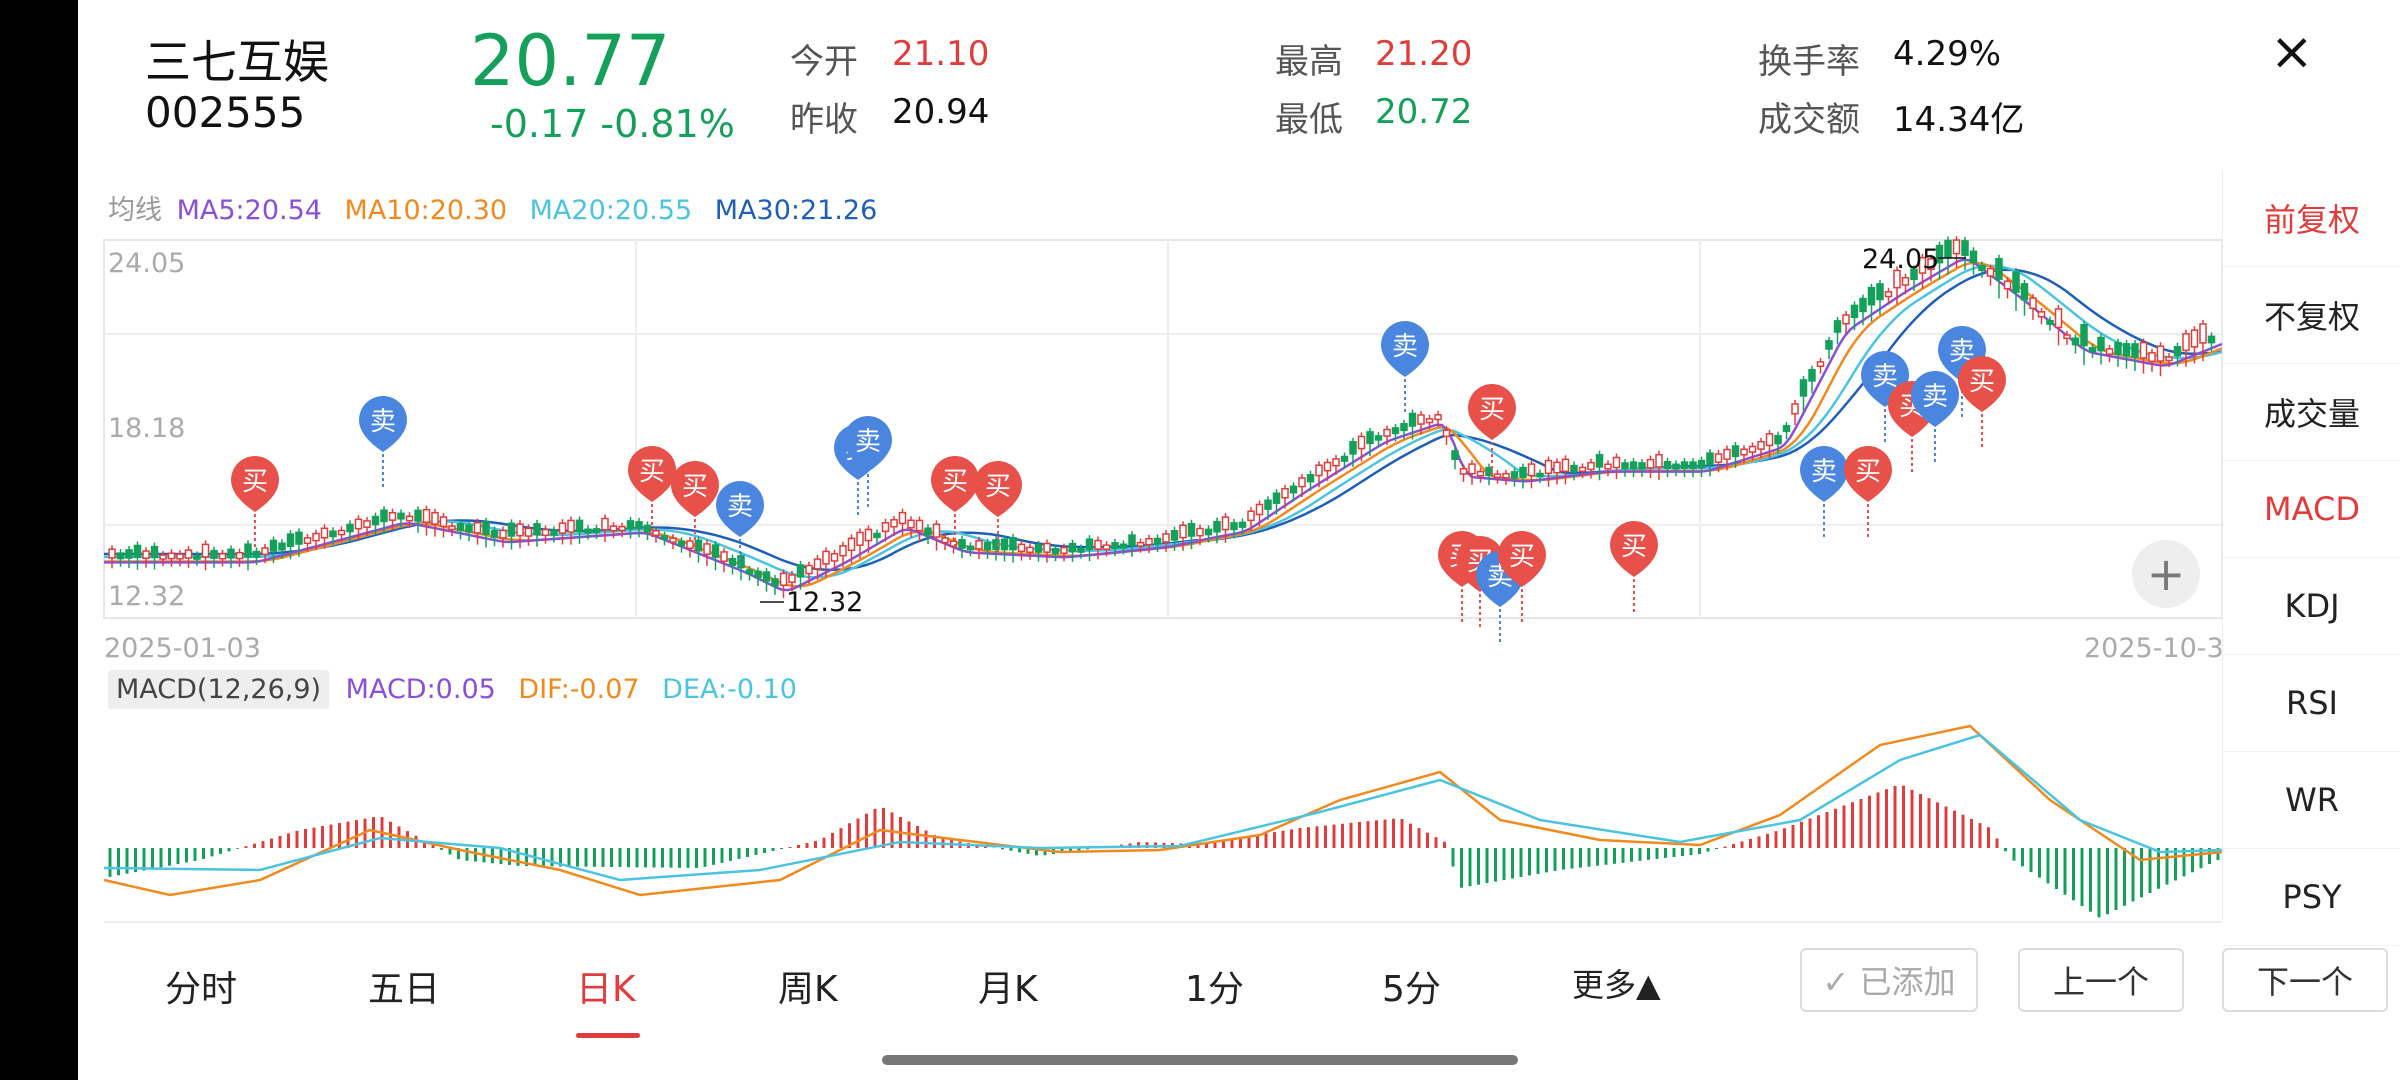  Describe the element at coordinates (2311, 800) in the screenshot. I see `side-item-wr: WR` at that location.